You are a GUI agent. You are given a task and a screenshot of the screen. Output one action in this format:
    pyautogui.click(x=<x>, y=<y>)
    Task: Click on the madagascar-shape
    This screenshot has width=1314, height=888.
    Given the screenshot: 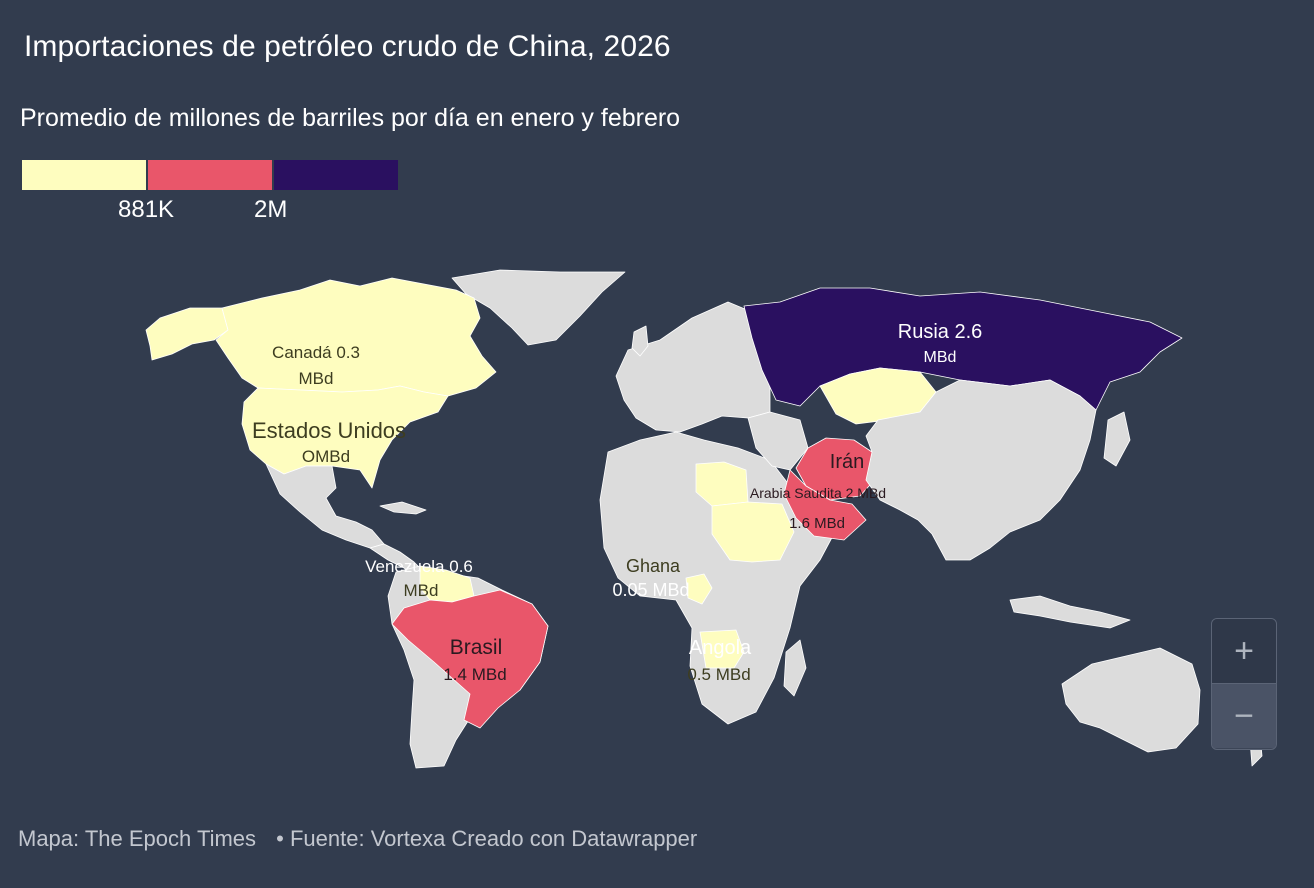 What is the action you would take?
    pyautogui.click(x=795, y=668)
    